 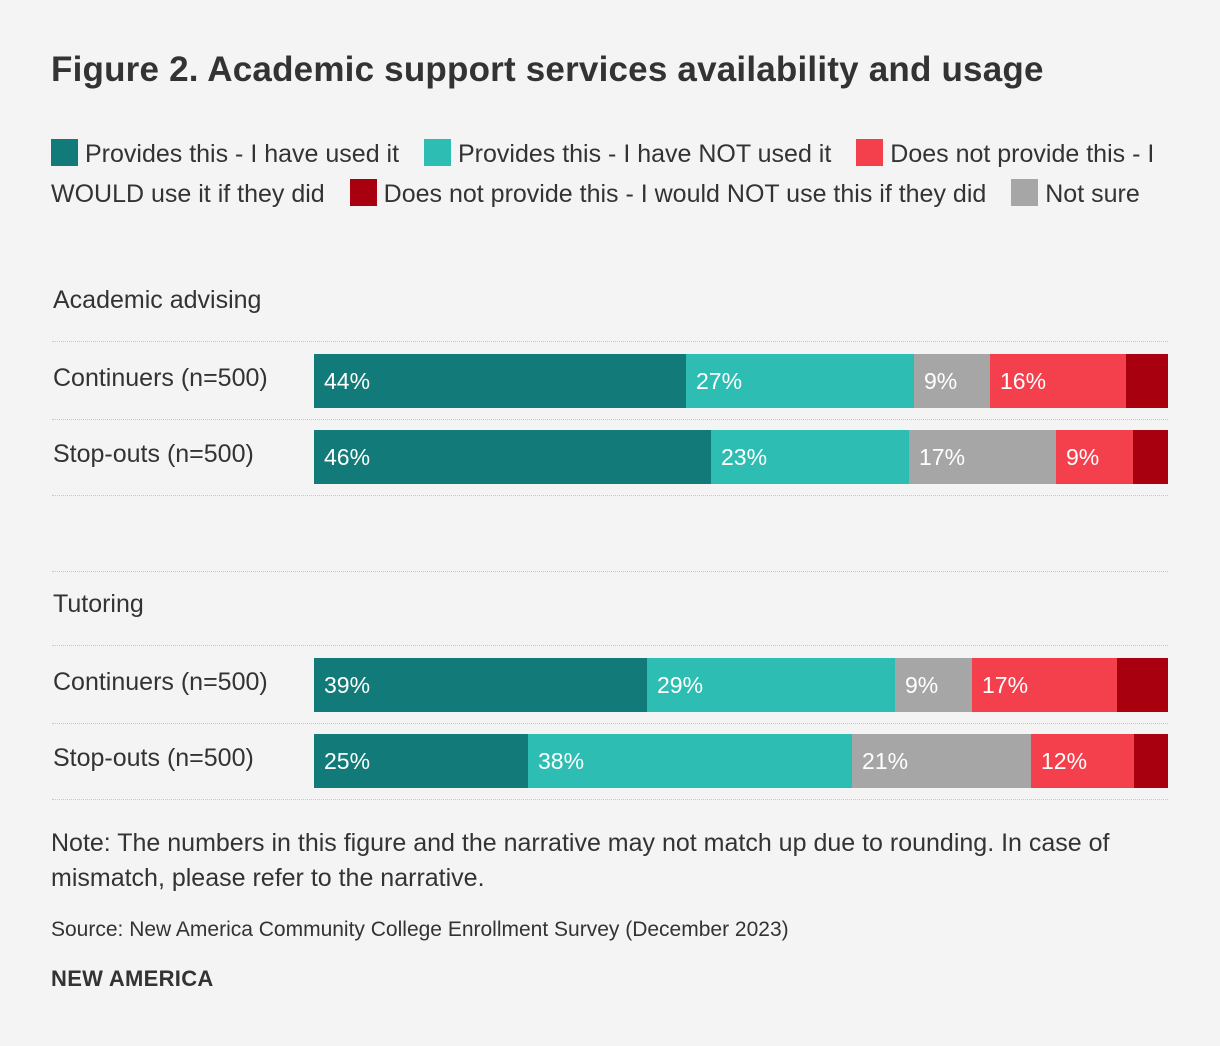 What do you see at coordinates (870, 152) in the screenshot?
I see `legend-swatch-would-use` at bounding box center [870, 152].